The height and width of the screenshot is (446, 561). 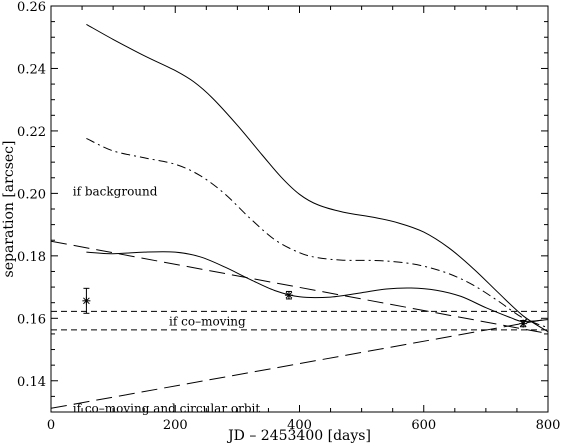 What do you see at coordinates (31, 7) in the screenshot?
I see `y-tick-label: 0.26` at bounding box center [31, 7].